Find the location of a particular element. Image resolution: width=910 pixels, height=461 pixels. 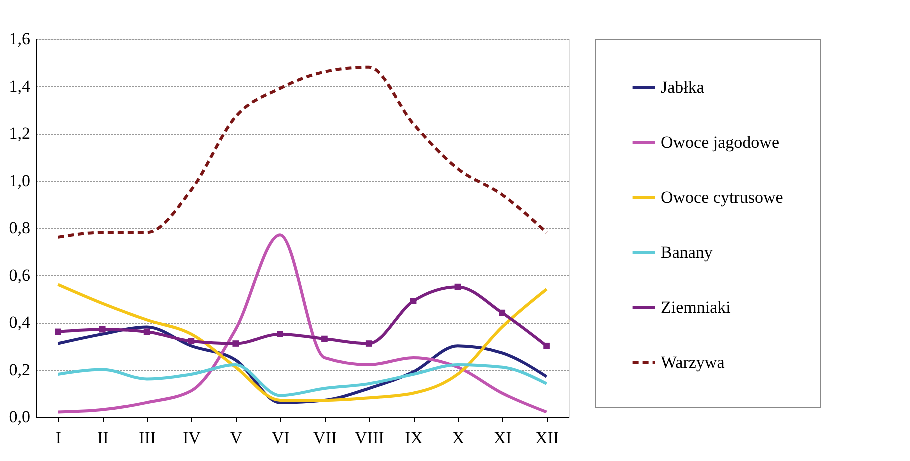

x-tick-label: II is located at coordinates (103, 438).